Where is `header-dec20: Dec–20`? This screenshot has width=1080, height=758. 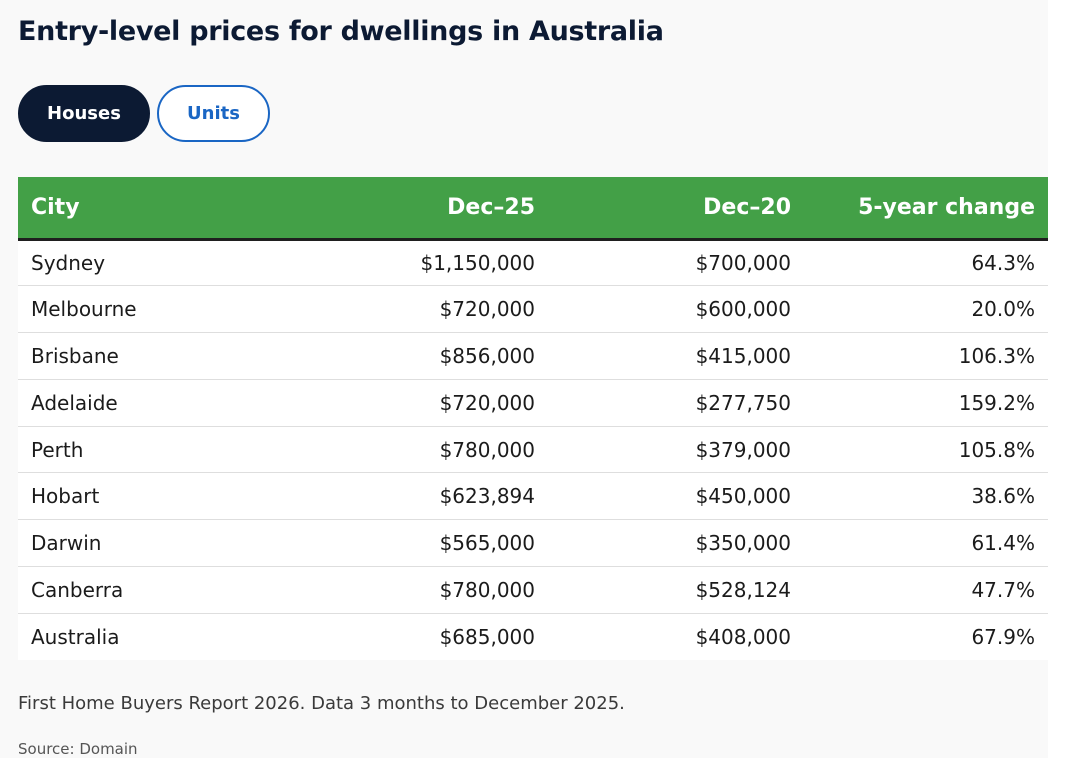
header-dec20: Dec–20 is located at coordinates (676, 209).